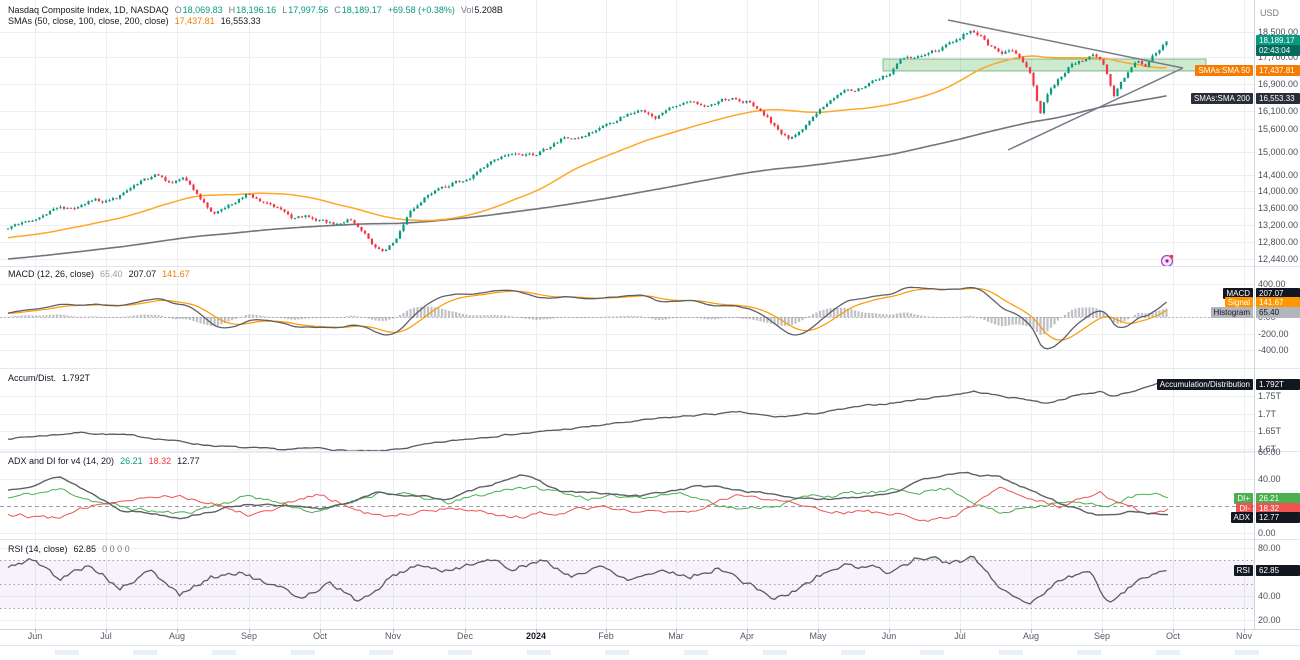  I want to click on macd-legend: MACD (12, 26, close) 65.40 207.07 141.67, so click(99, 274).